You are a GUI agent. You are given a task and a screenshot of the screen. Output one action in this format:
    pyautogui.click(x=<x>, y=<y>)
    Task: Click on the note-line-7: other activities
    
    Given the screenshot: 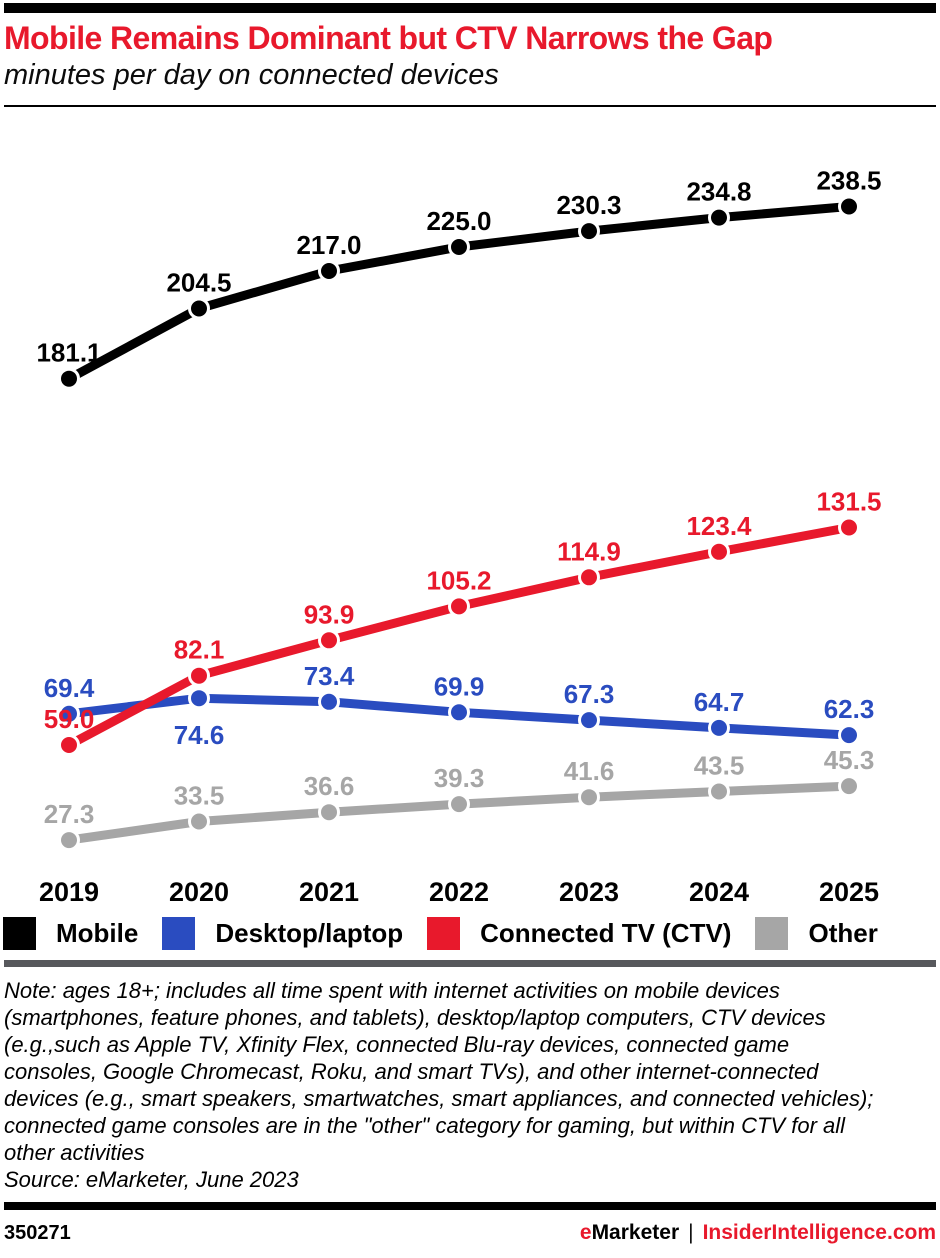 What is the action you would take?
    pyautogui.click(x=74, y=1152)
    